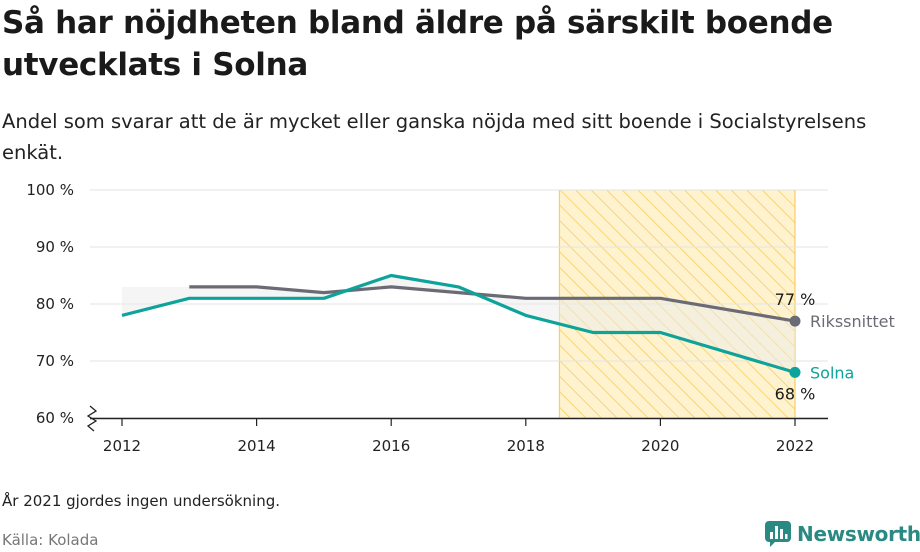  Describe the element at coordinates (391, 446) in the screenshot. I see `x-tick-label: 2016` at that location.